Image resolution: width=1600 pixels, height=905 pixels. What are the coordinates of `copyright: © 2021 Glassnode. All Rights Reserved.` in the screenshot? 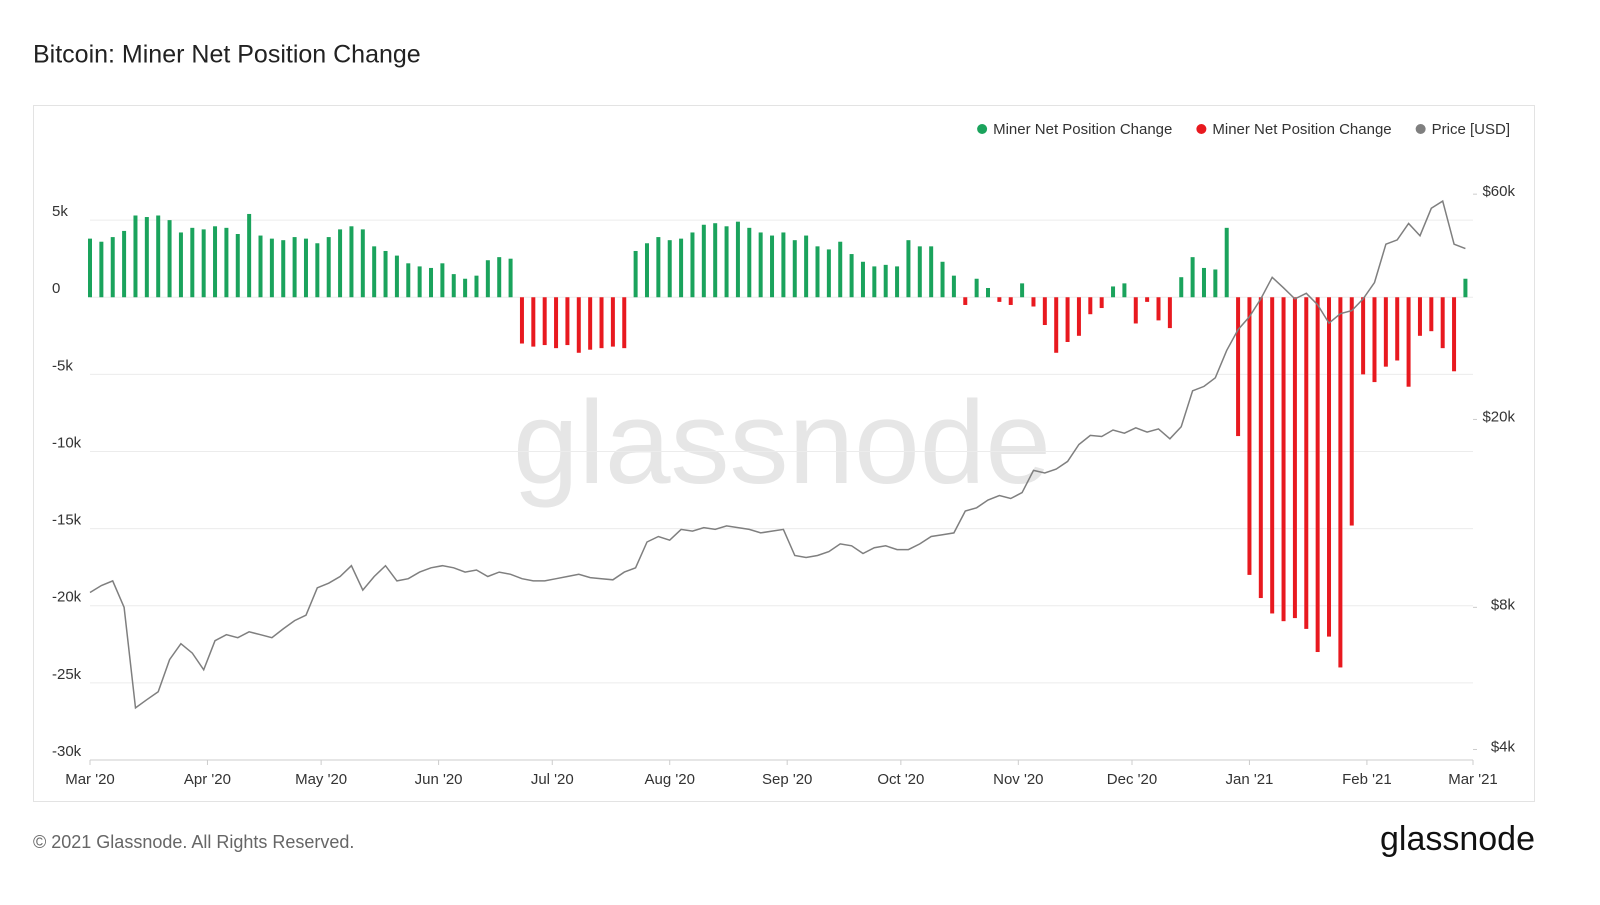 It's located at (193, 842).